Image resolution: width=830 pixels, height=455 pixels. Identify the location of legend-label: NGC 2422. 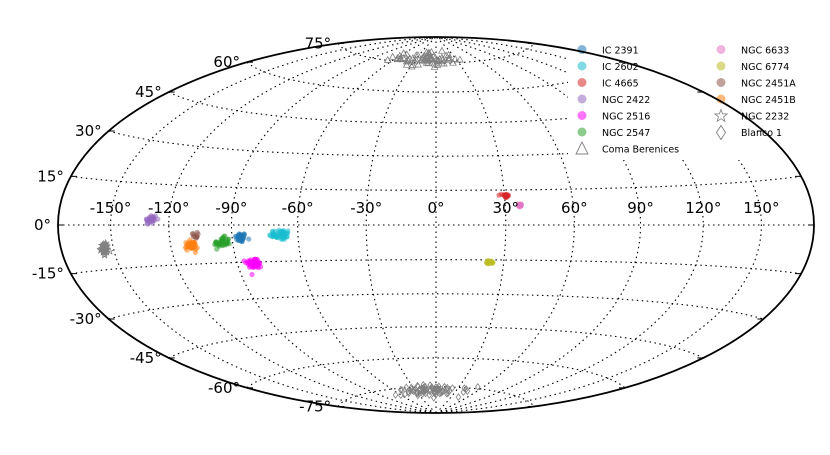
(626, 100).